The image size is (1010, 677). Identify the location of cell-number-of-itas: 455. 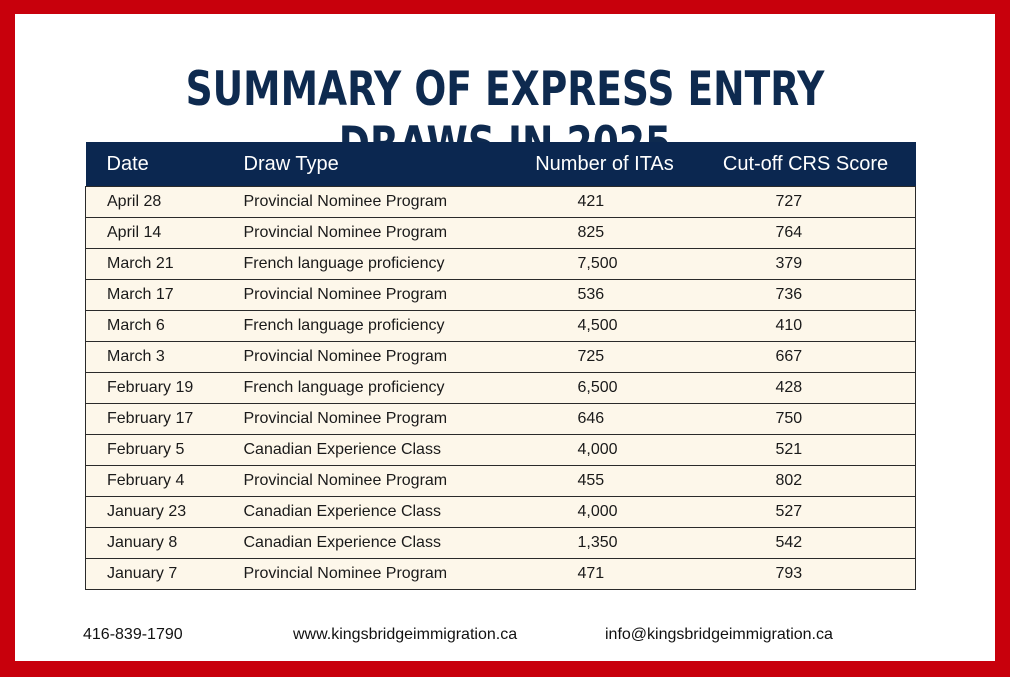
(604, 481).